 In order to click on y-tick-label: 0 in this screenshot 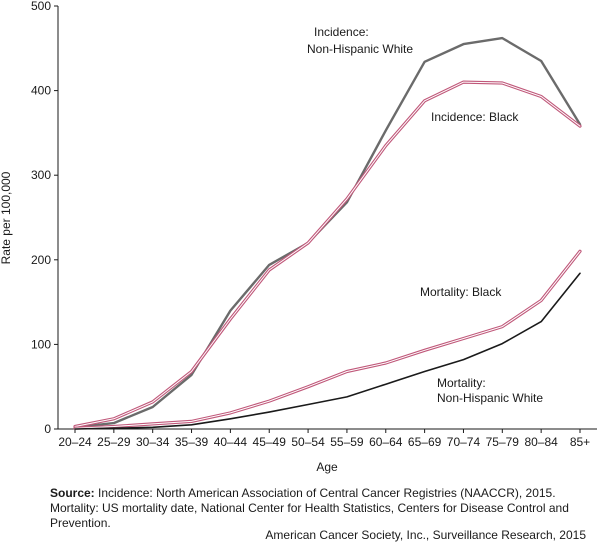, I will do `click(47, 429)`.